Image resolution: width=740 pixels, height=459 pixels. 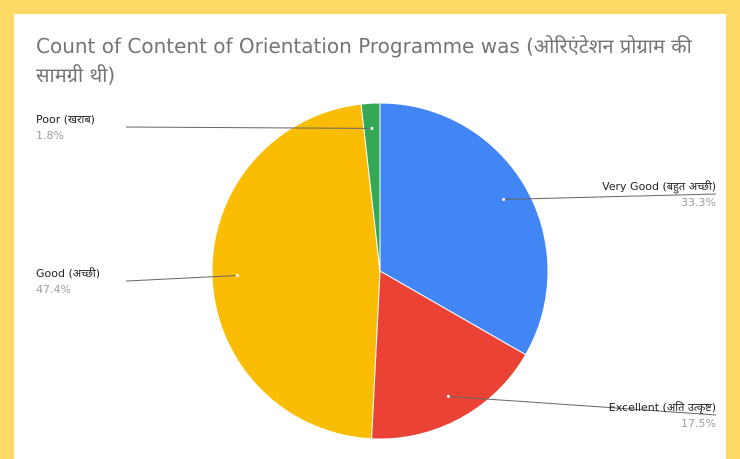 I want to click on slice-label: Poor (खराब), so click(x=65, y=119).